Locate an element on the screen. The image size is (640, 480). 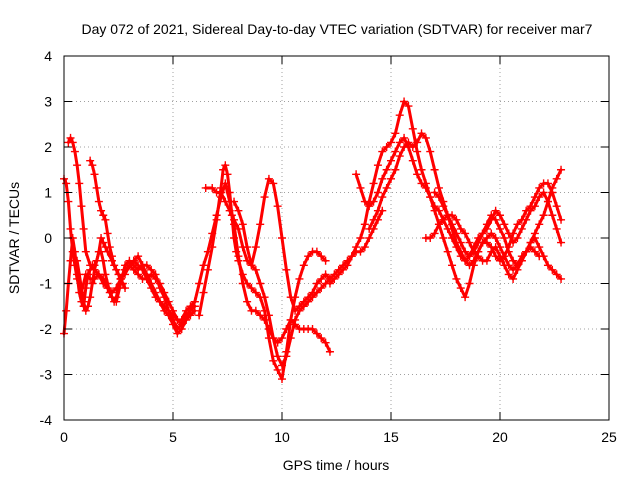
series-prn-k is located at coordinates (459, 217).